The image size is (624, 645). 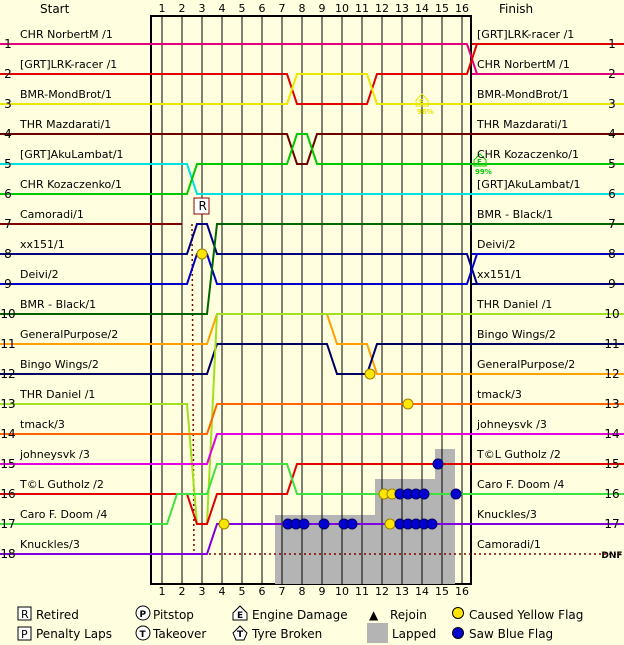 I want to click on start-driver-label: CHR Kozaczenko/1, so click(x=71, y=184).